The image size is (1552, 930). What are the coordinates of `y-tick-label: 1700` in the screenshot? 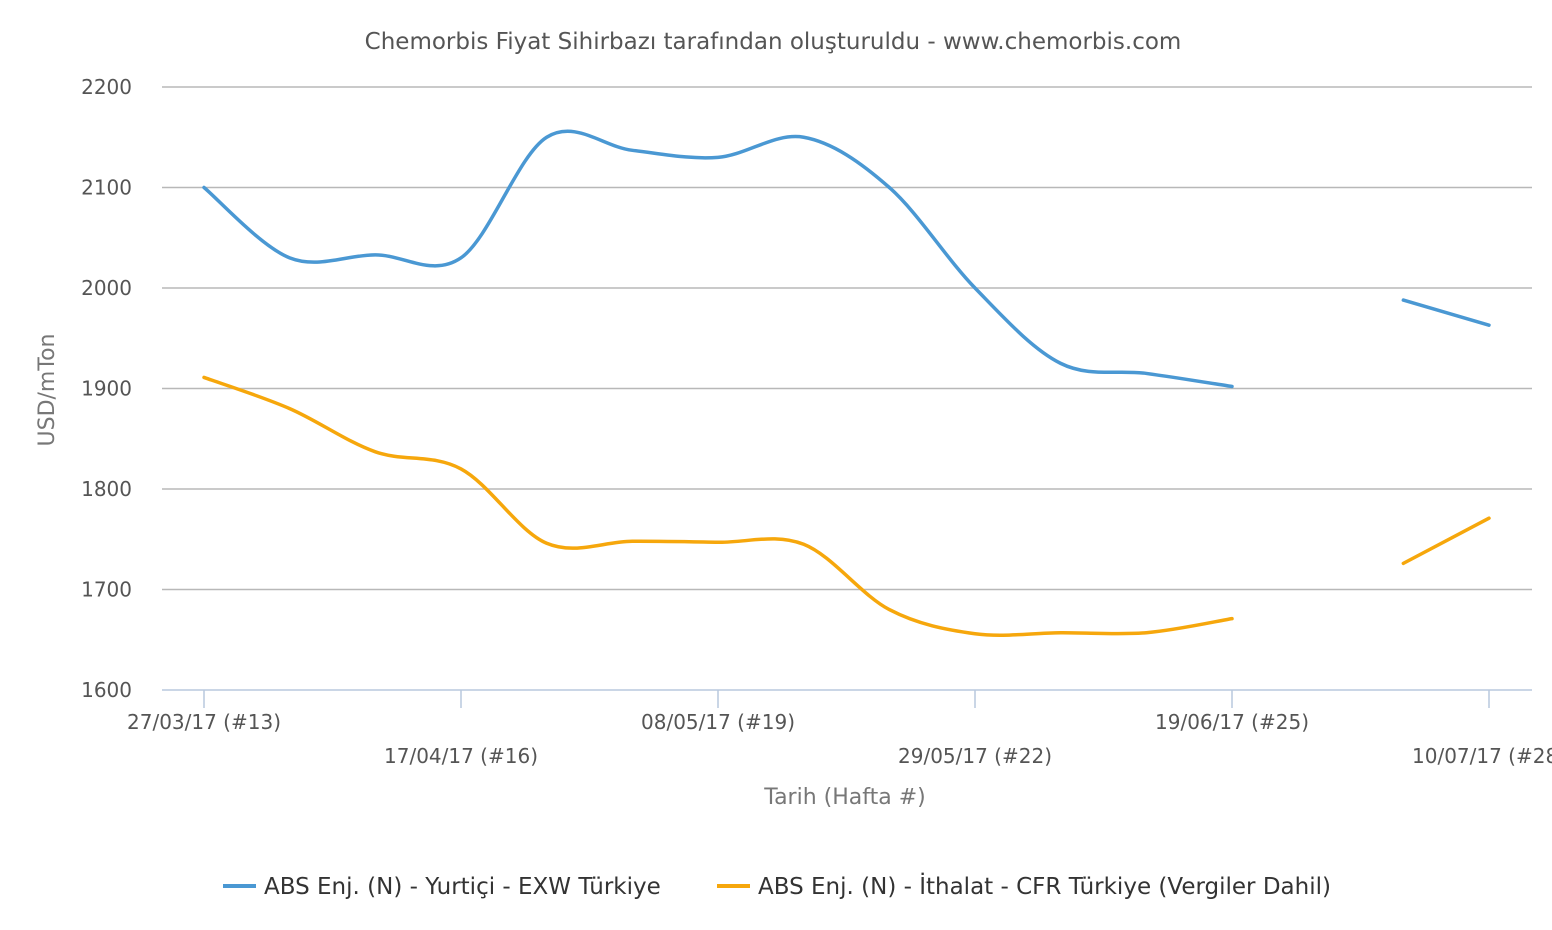 It's located at (106, 590).